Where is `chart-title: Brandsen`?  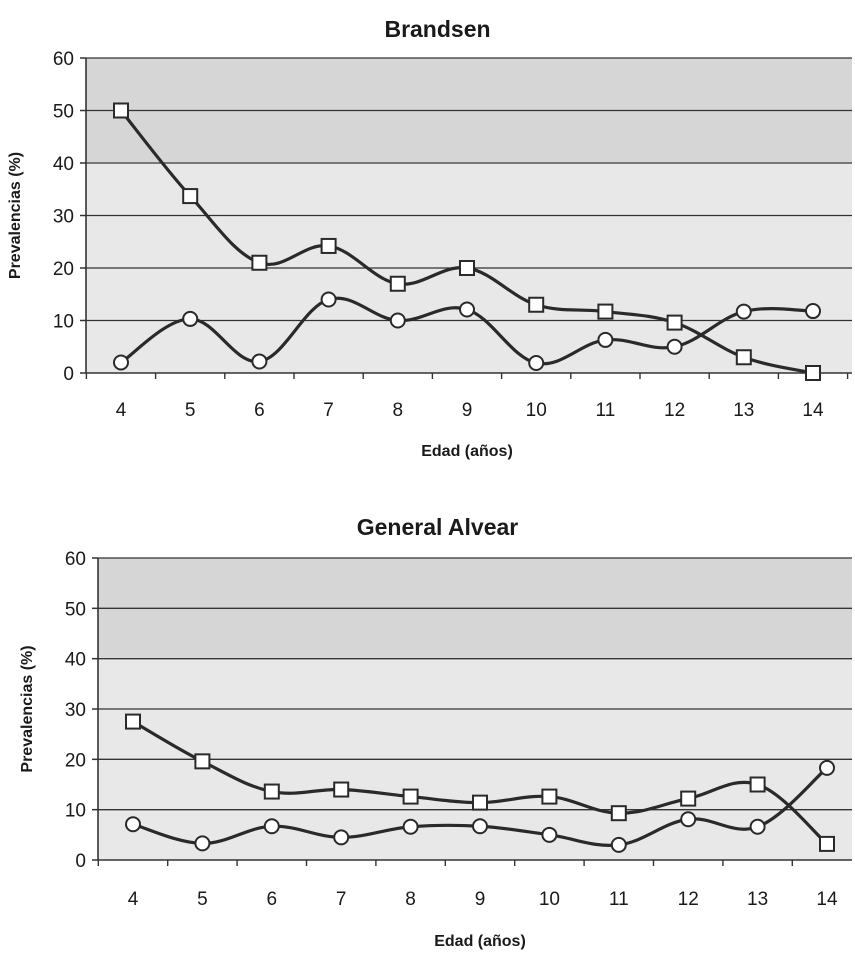
chart-title: Brandsen is located at coordinates (437, 29).